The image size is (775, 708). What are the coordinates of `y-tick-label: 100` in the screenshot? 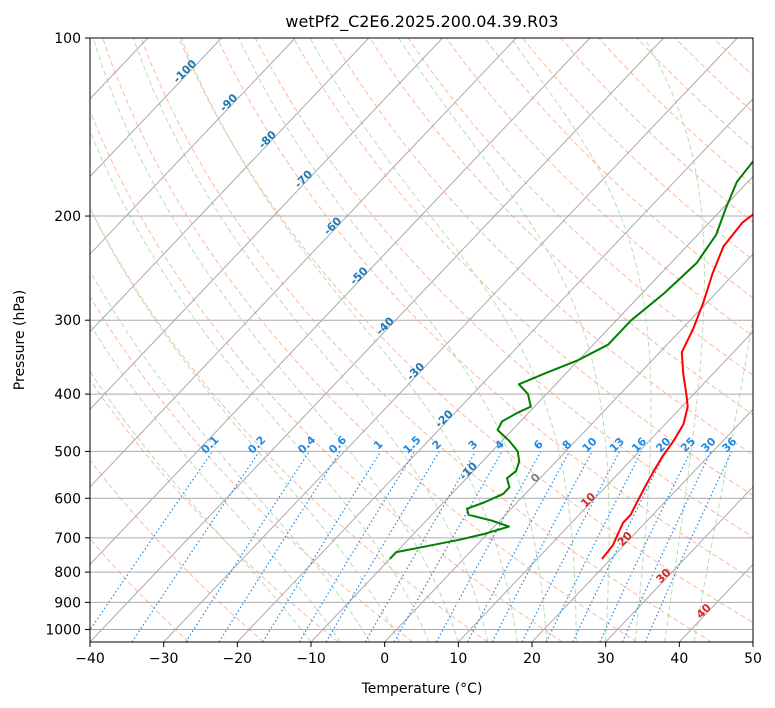 It's located at (67, 39).